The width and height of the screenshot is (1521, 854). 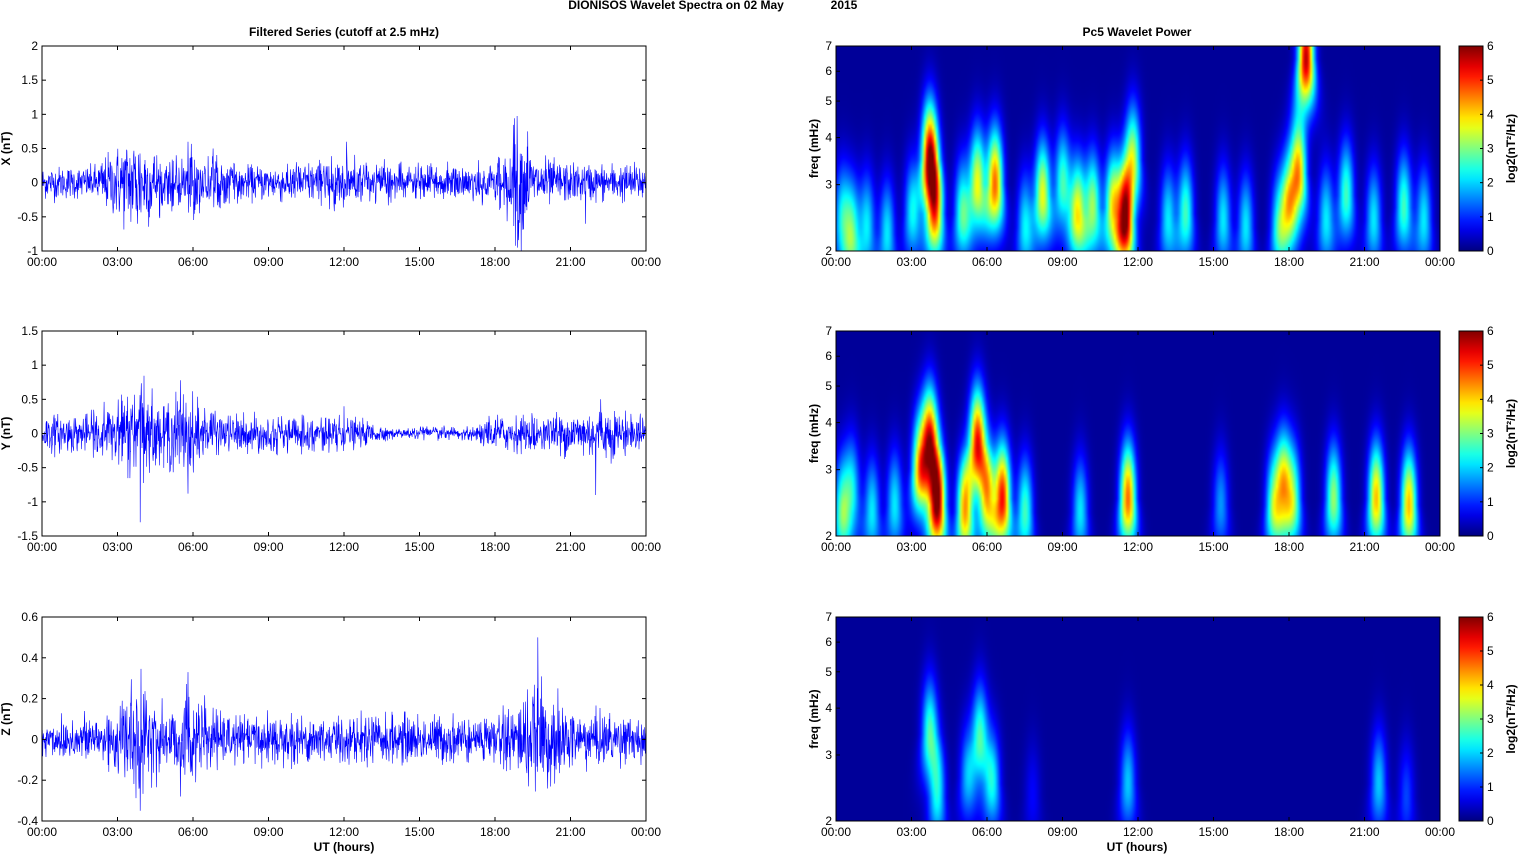 What do you see at coordinates (27, 217) in the screenshot?
I see `y-tick-label: -0.5` at bounding box center [27, 217].